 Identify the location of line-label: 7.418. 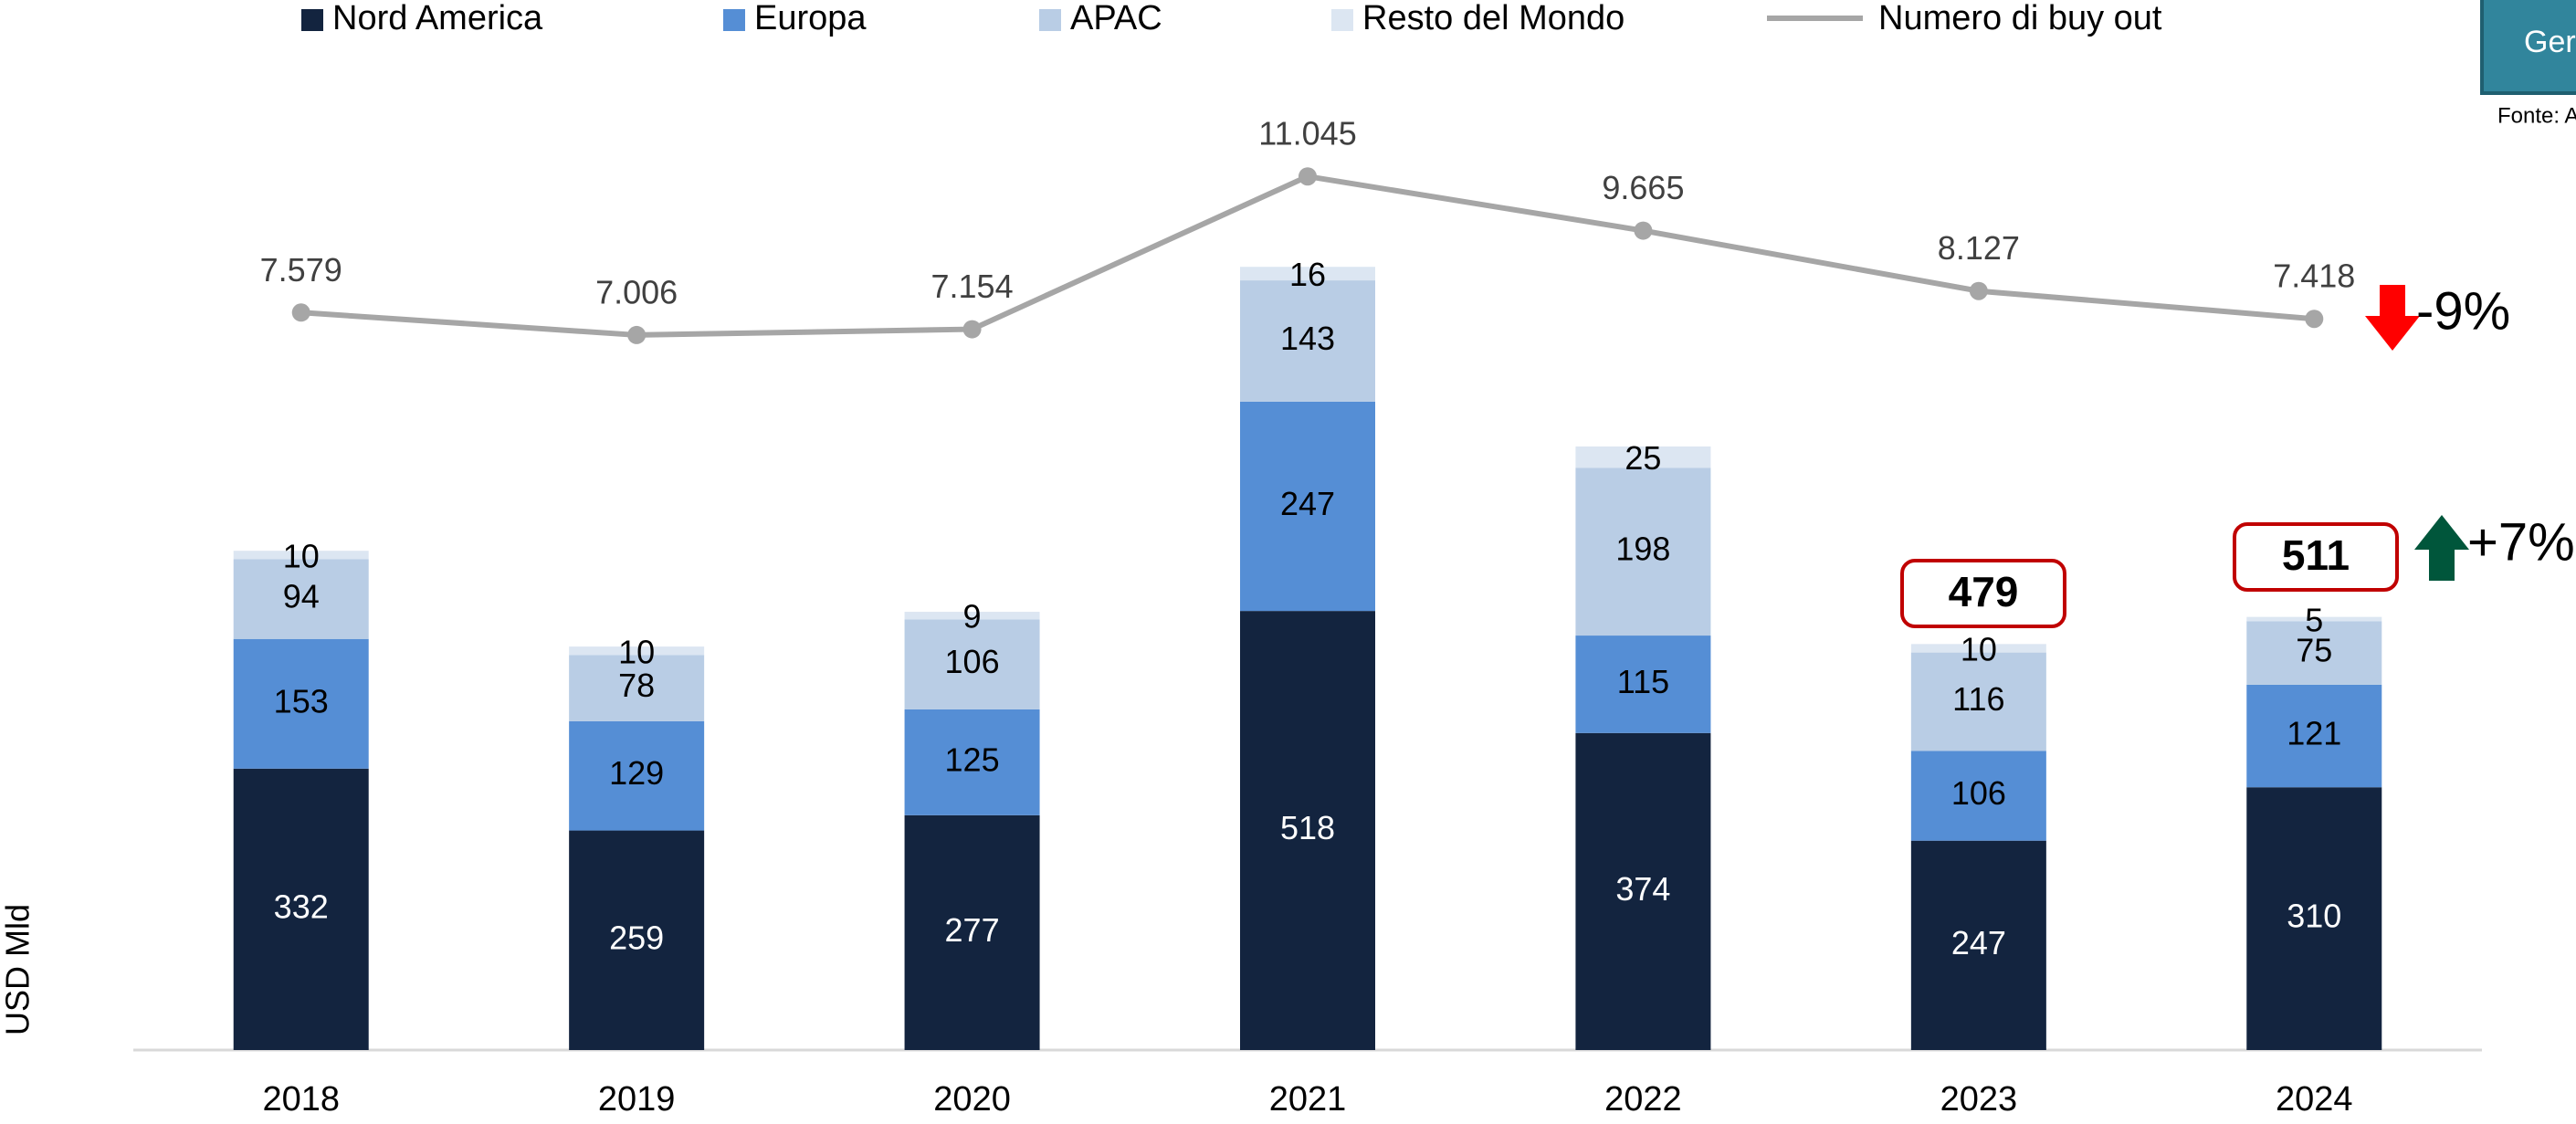
(2314, 276).